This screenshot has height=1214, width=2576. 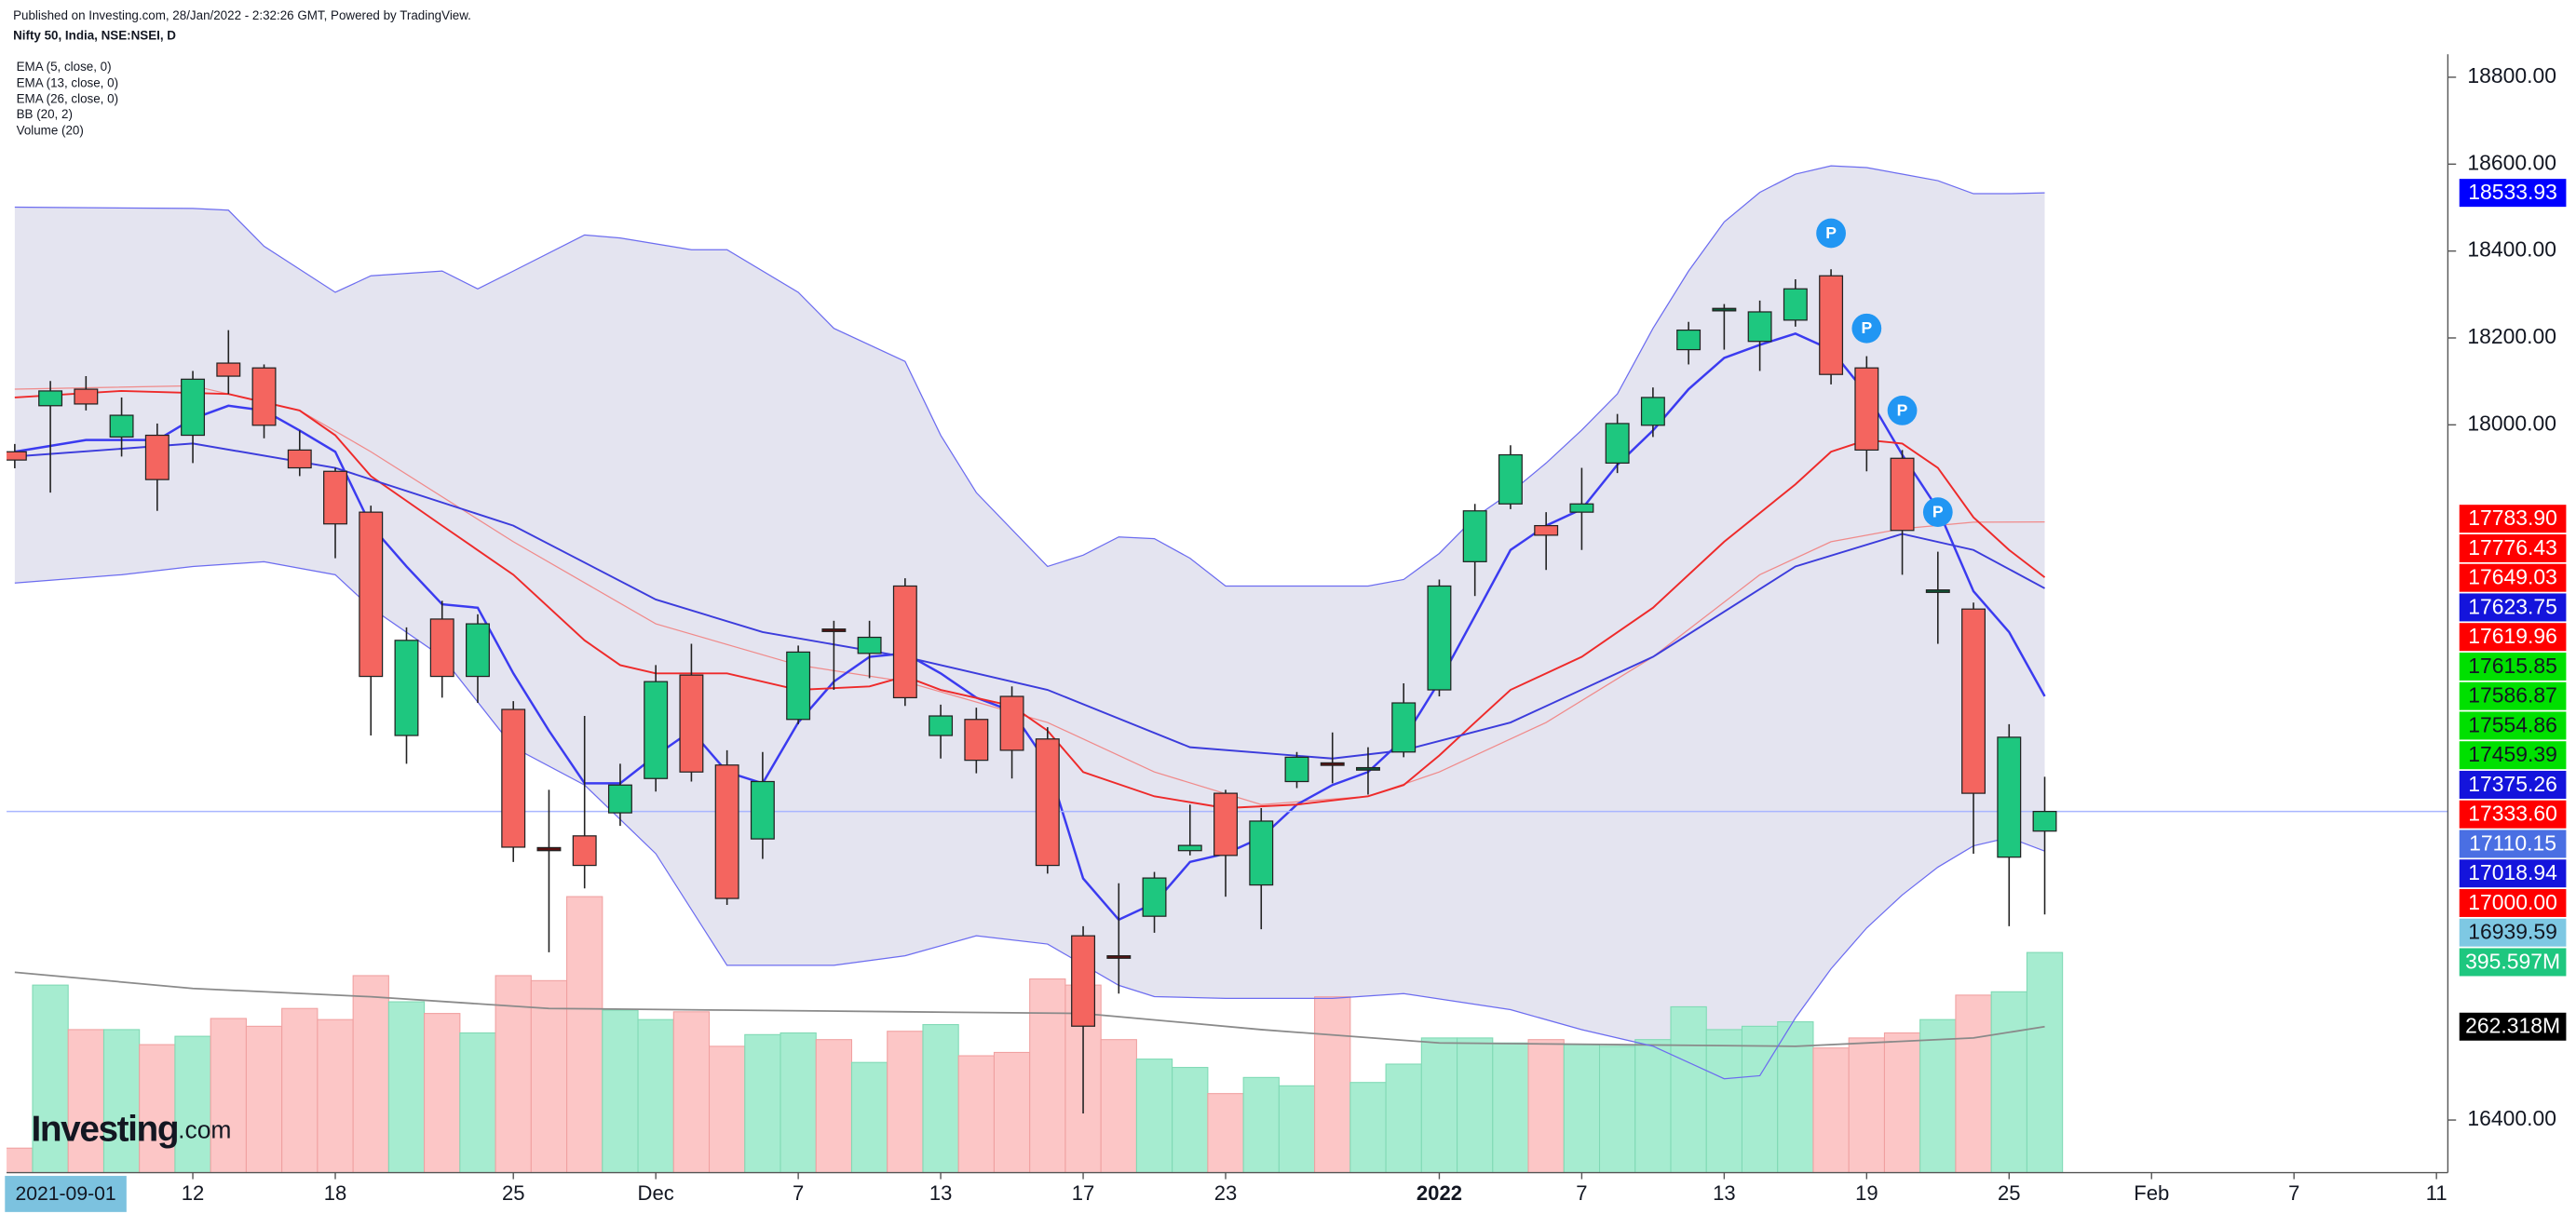 I want to click on x-tick-label: 17, so click(x=1083, y=1193).